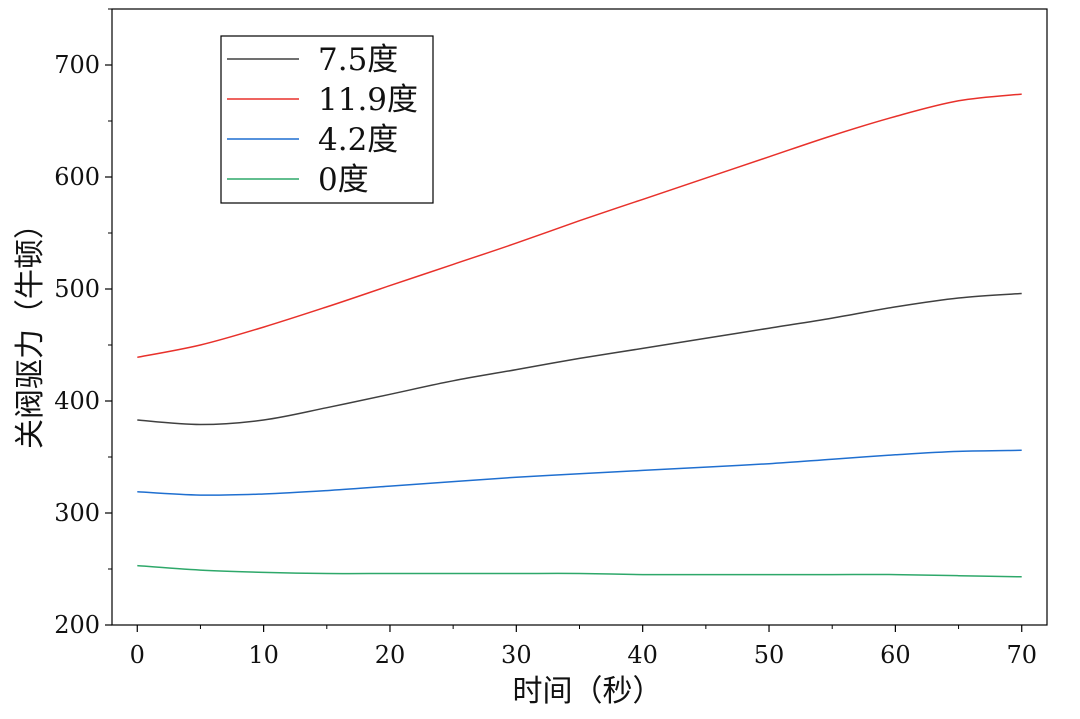 The image size is (1080, 719). I want to click on y-axis-title: 关阀驱力（牛顿）, so click(30, 329).